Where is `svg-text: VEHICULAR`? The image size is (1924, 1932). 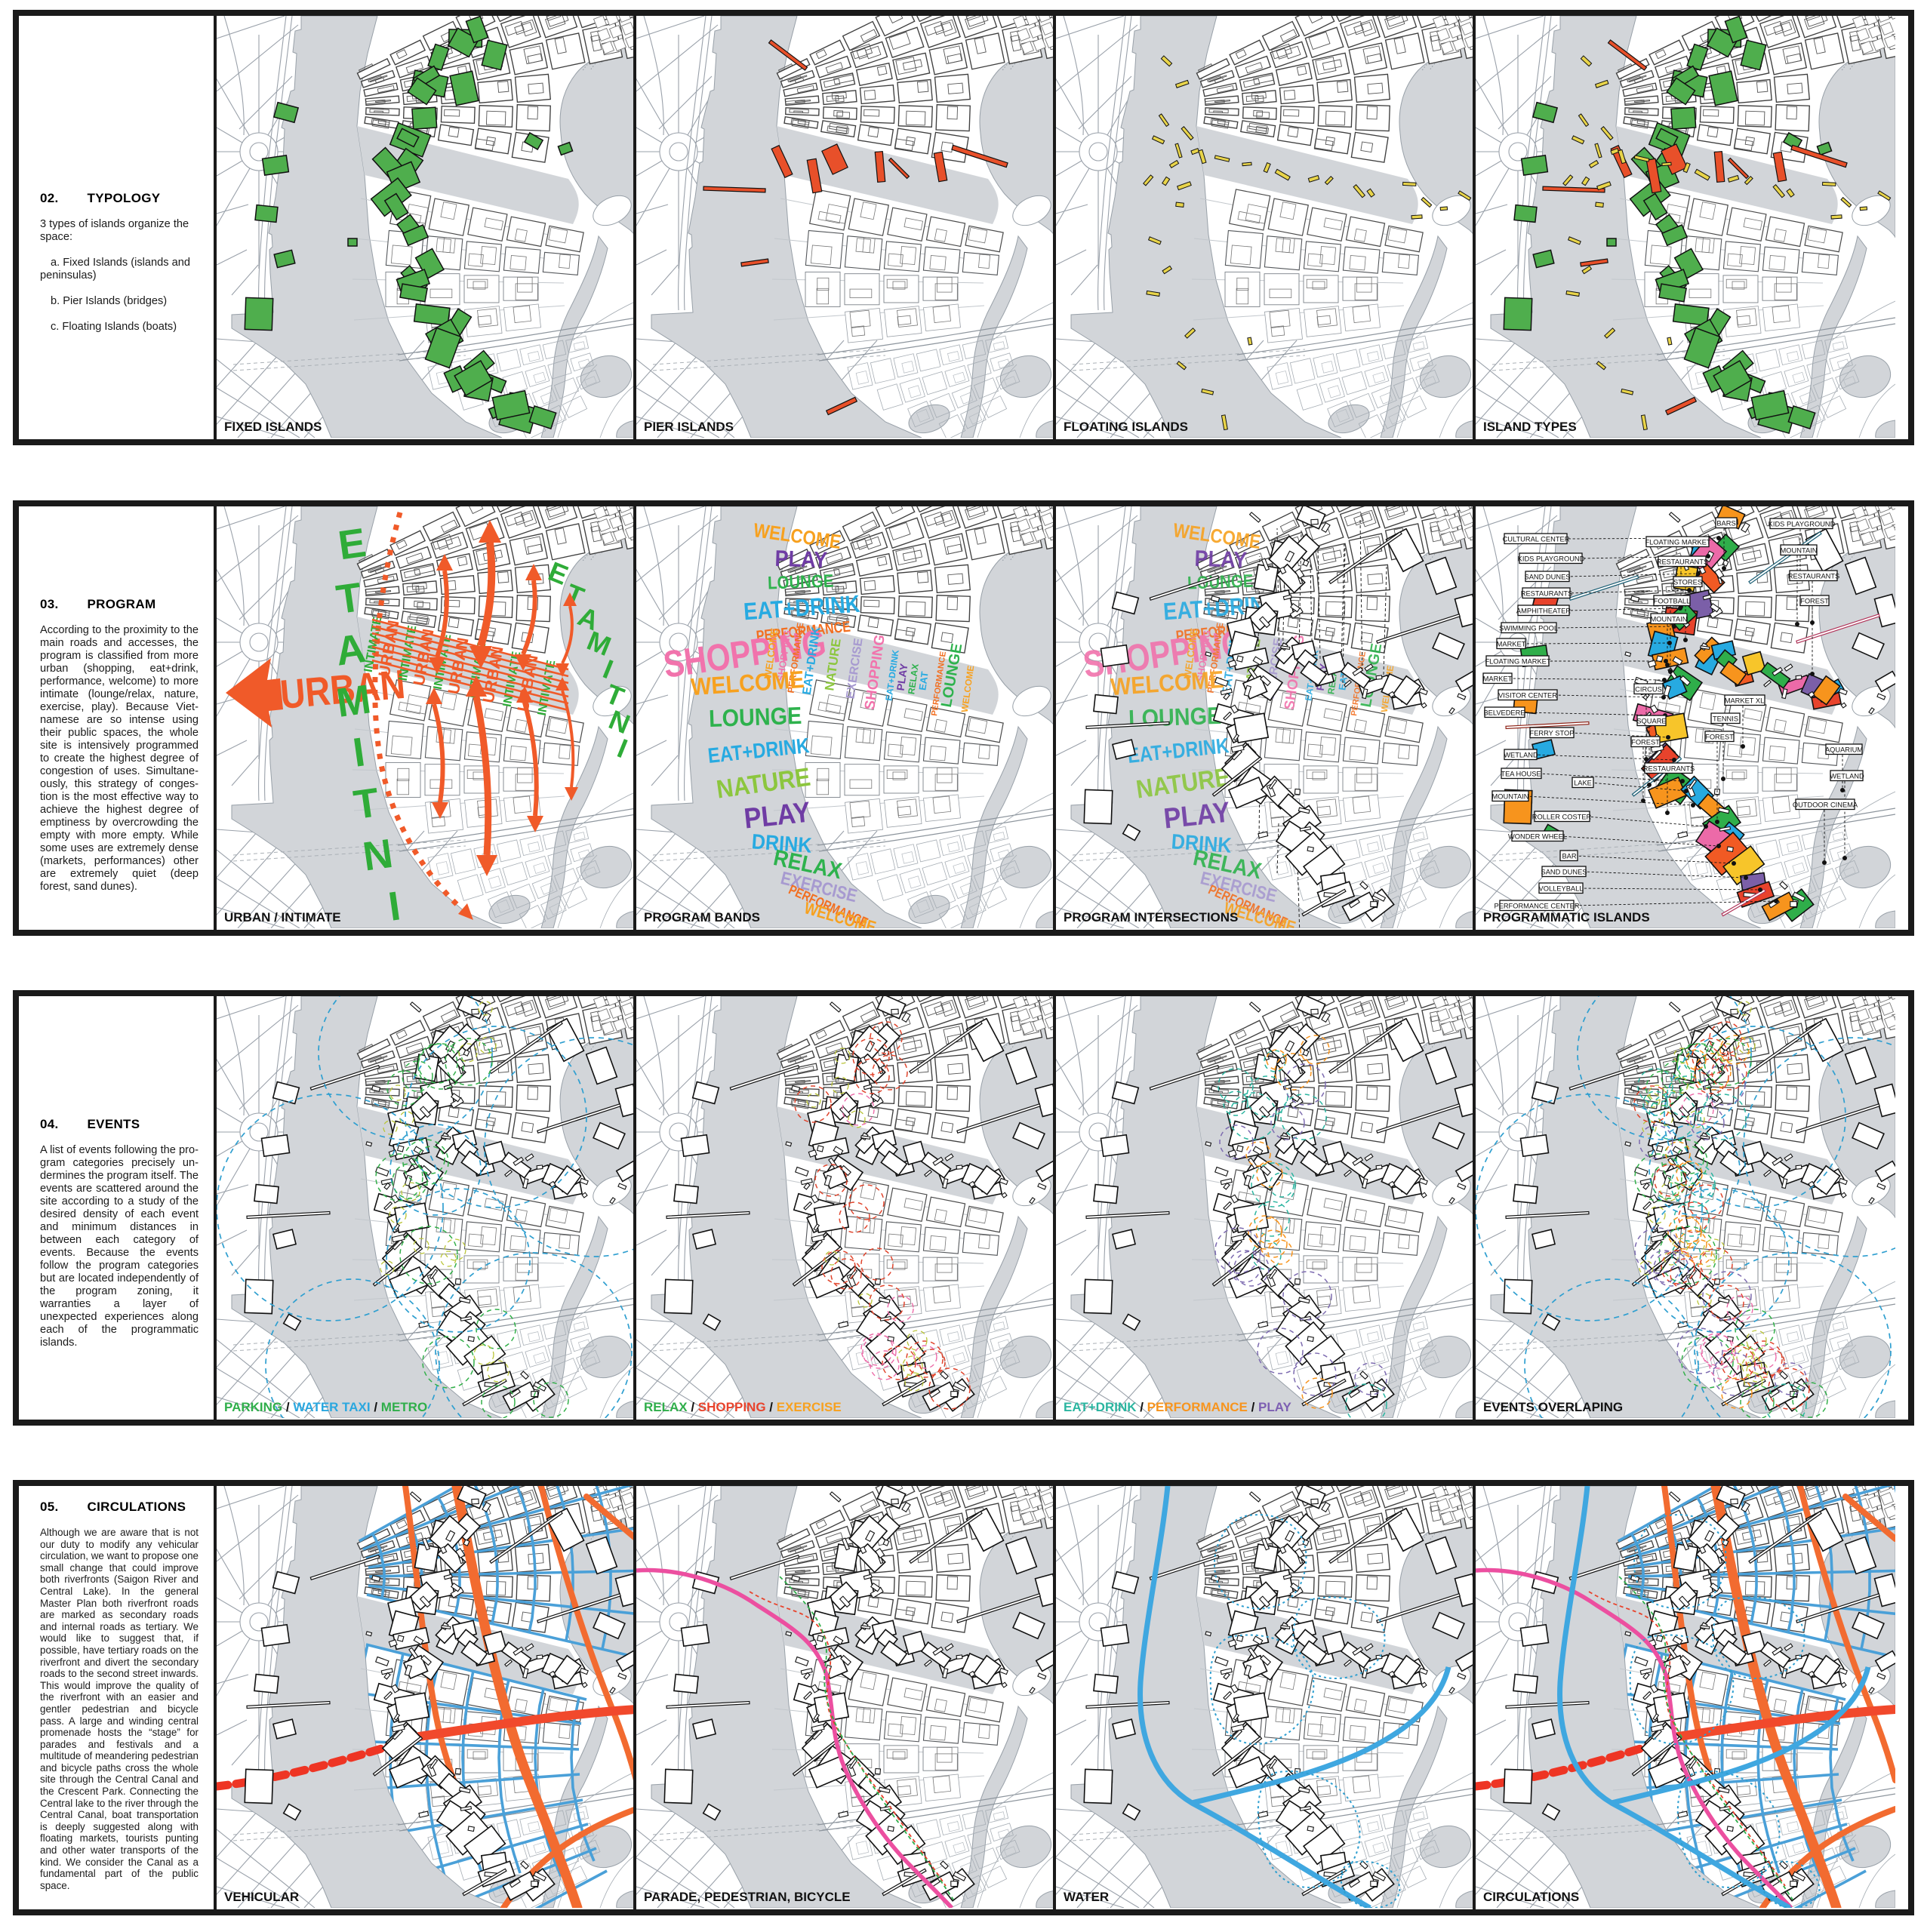
svg-text: VEHICULAR is located at coordinates (261, 1897).